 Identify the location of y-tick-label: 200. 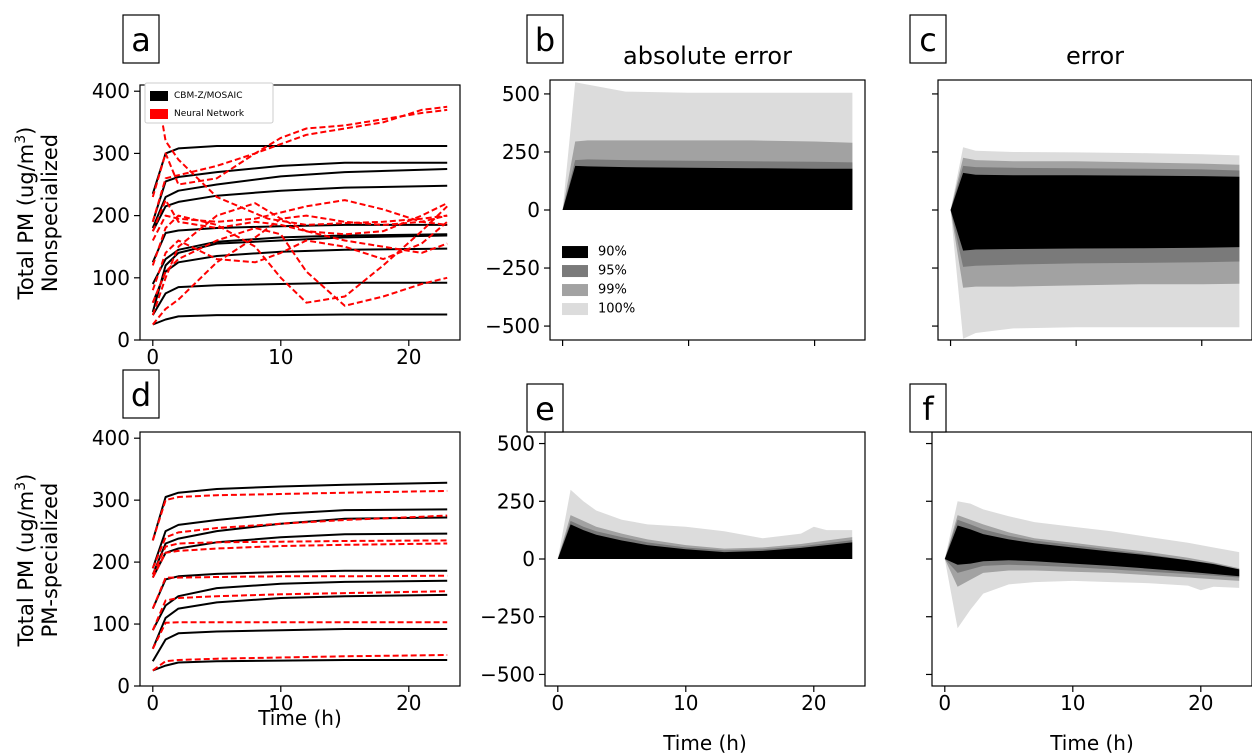
(111, 216).